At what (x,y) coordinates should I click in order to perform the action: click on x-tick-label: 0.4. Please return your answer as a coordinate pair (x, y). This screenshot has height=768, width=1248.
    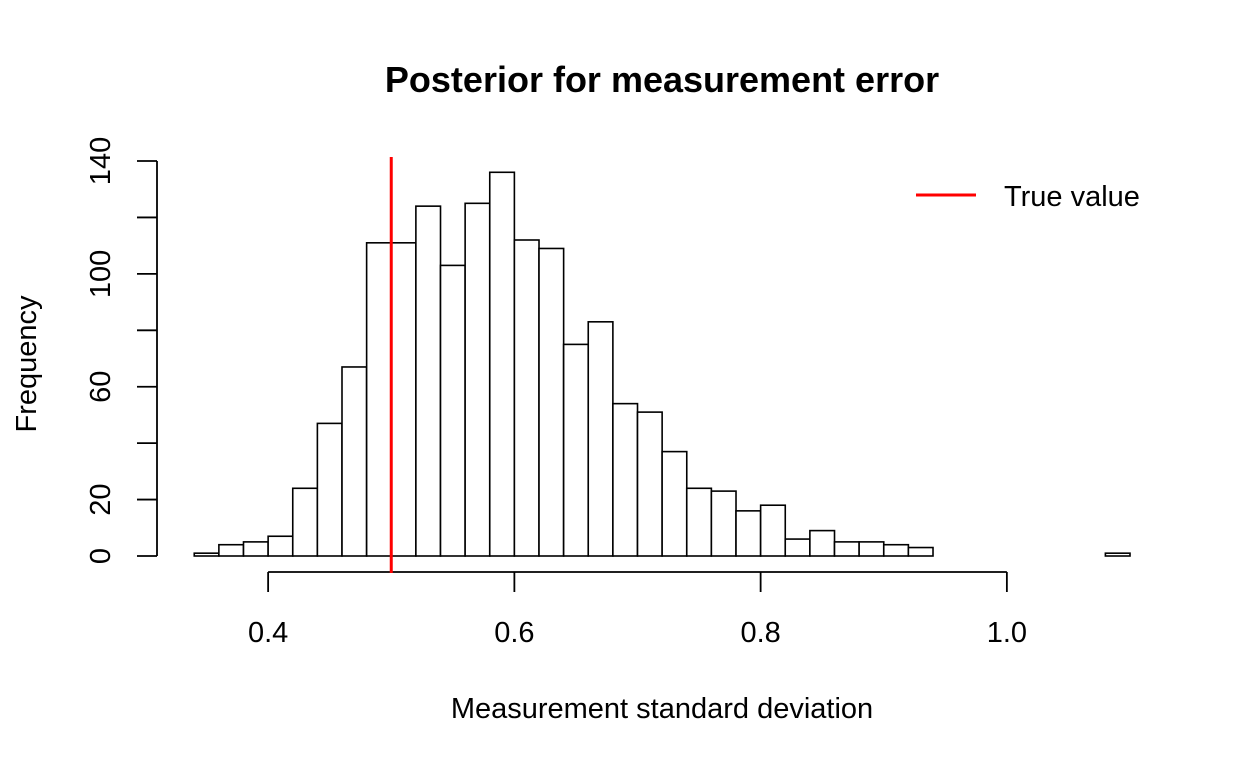
    Looking at the image, I should click on (268, 633).